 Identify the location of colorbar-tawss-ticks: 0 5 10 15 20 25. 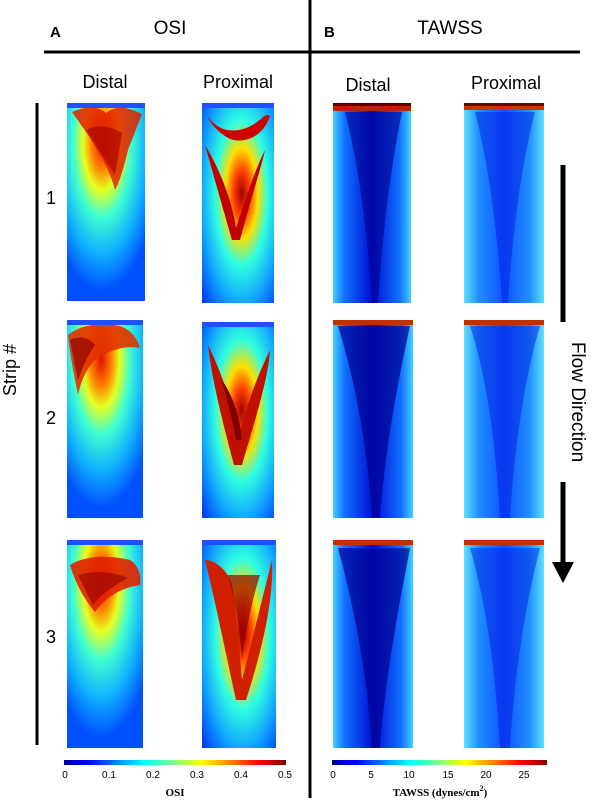
(430, 775).